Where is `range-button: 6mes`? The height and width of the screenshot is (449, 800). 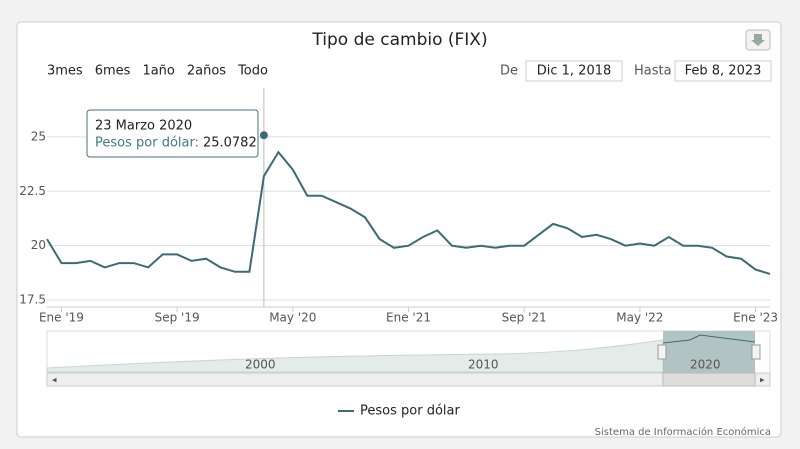 range-button: 6mes is located at coordinates (113, 71).